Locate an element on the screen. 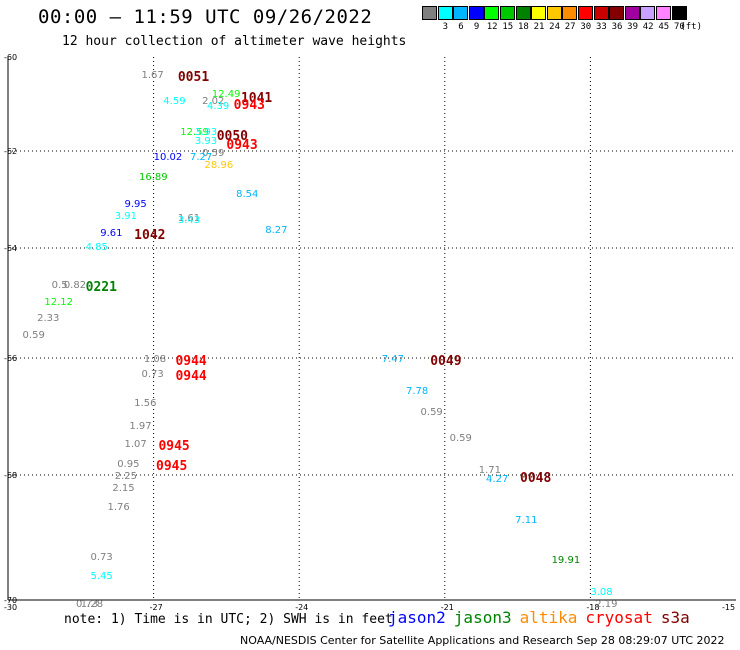 This screenshot has height=650, width=740. longitude-tick-label: -30 is located at coordinates (11, 607).